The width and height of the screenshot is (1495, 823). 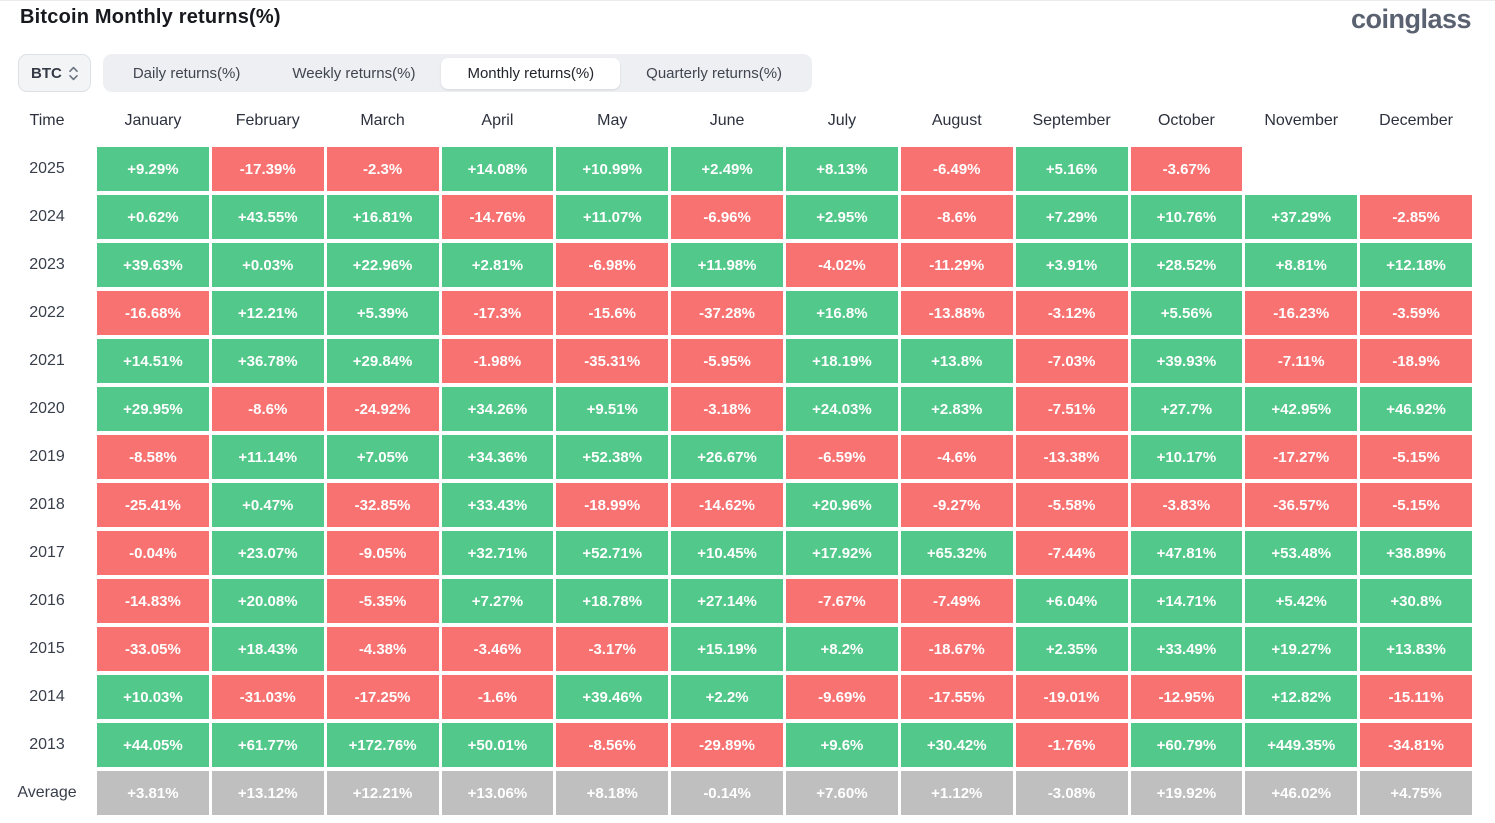 I want to click on return-cell: +28.52%, so click(x=1186, y=265).